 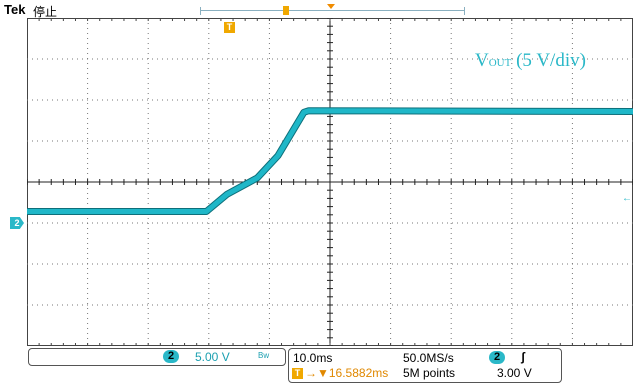 I want to click on record-bar-left-end, so click(x=200, y=11).